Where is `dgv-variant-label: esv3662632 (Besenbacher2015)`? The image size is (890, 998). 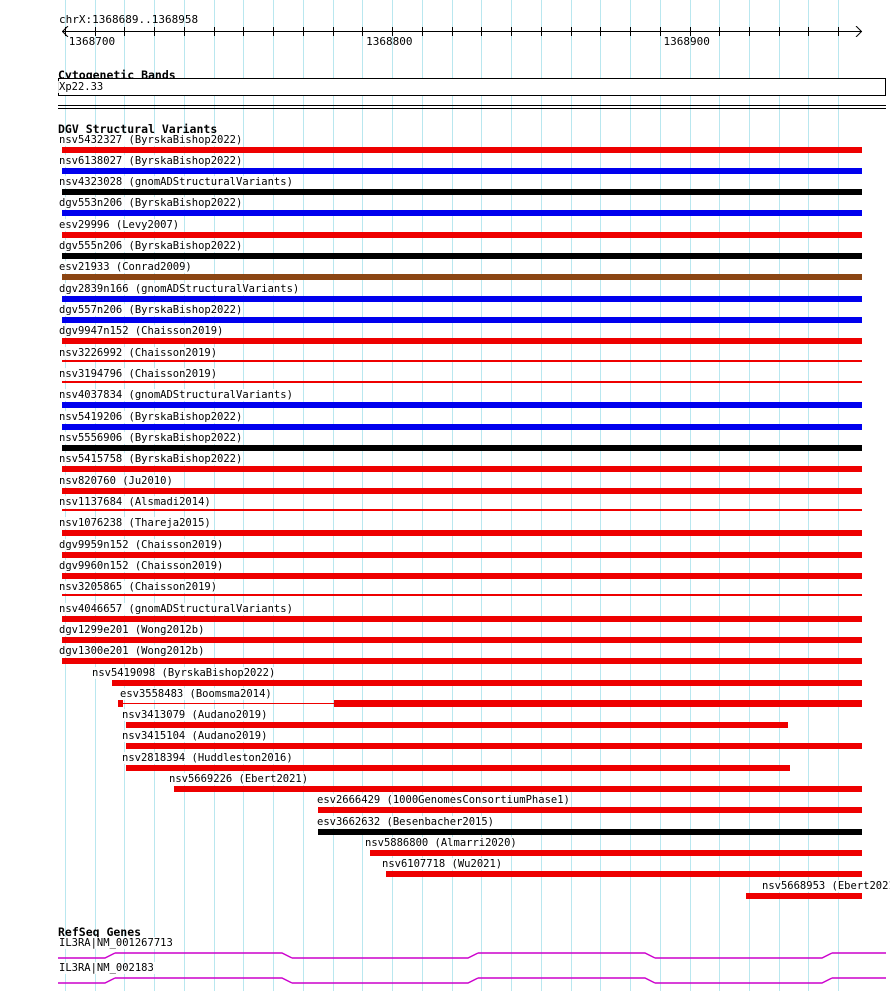 dgv-variant-label: esv3662632 (Besenbacher2015) is located at coordinates (406, 822).